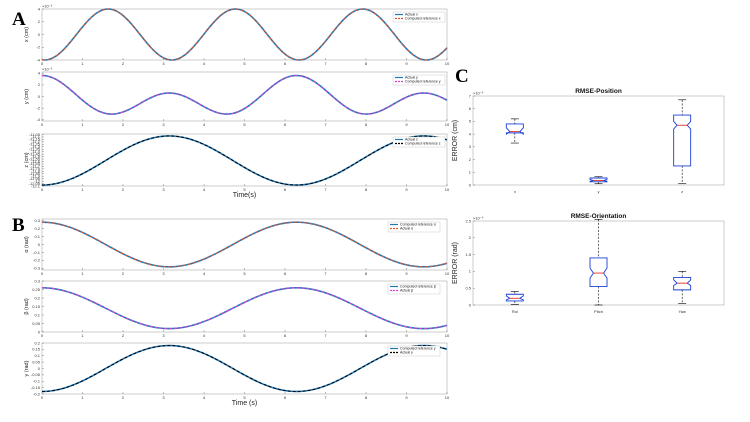 Image resolution: width=750 pixels, height=422 pixels. Describe the element at coordinates (36, 289) in the screenshot. I see `y-tick-label: 0.25` at that location.